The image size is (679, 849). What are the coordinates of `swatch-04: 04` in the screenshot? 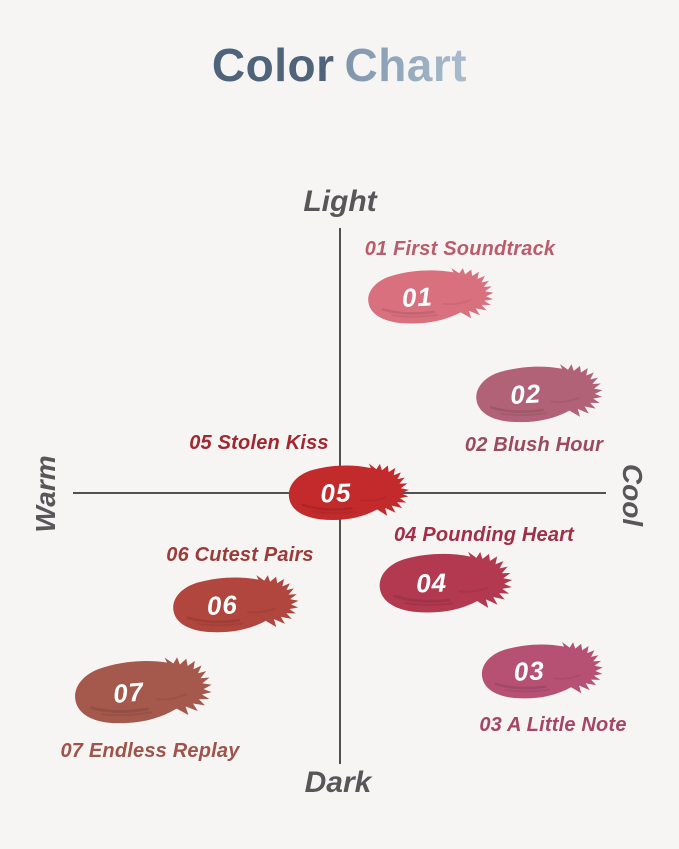 It's located at (445, 584).